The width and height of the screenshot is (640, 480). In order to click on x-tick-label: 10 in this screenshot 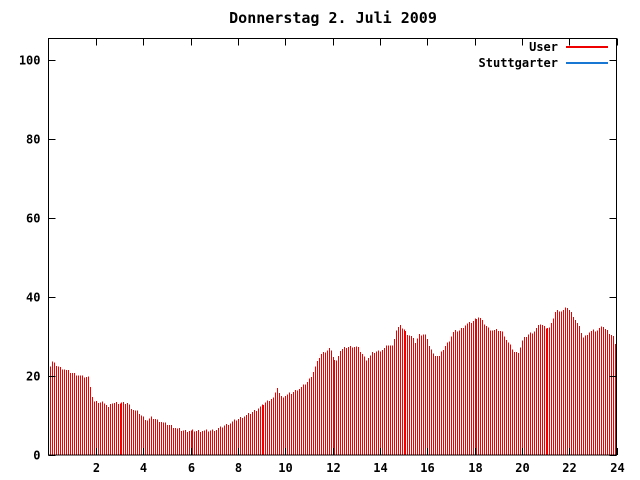, I will do `click(285, 468)`.